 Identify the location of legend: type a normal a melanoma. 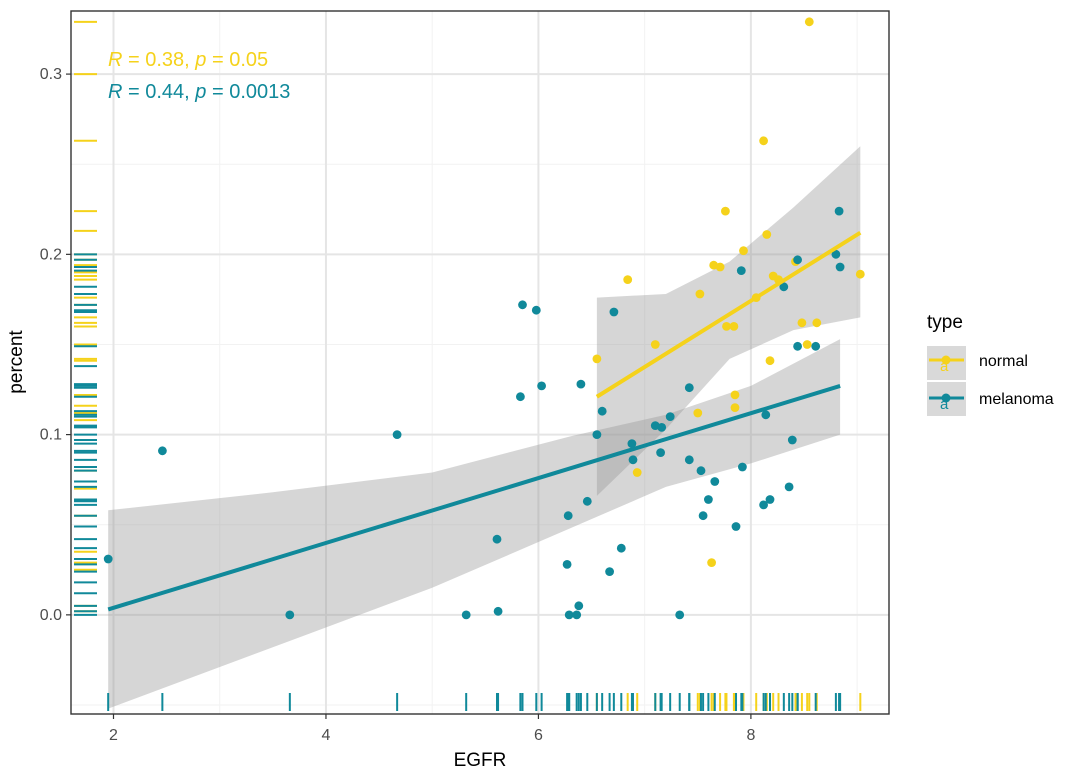
(990, 364).